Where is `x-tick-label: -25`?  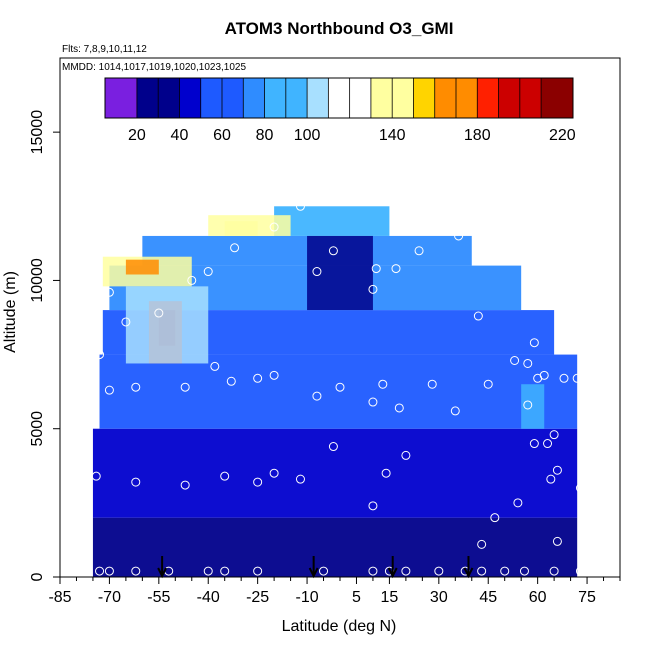 x-tick-label: -25 is located at coordinates (257, 597).